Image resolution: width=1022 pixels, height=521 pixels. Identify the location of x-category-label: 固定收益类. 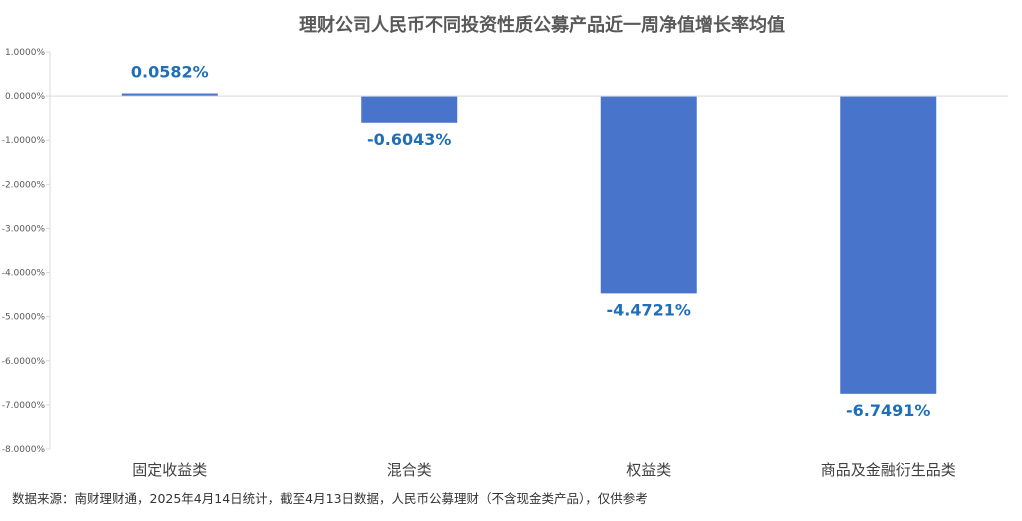
(169, 470).